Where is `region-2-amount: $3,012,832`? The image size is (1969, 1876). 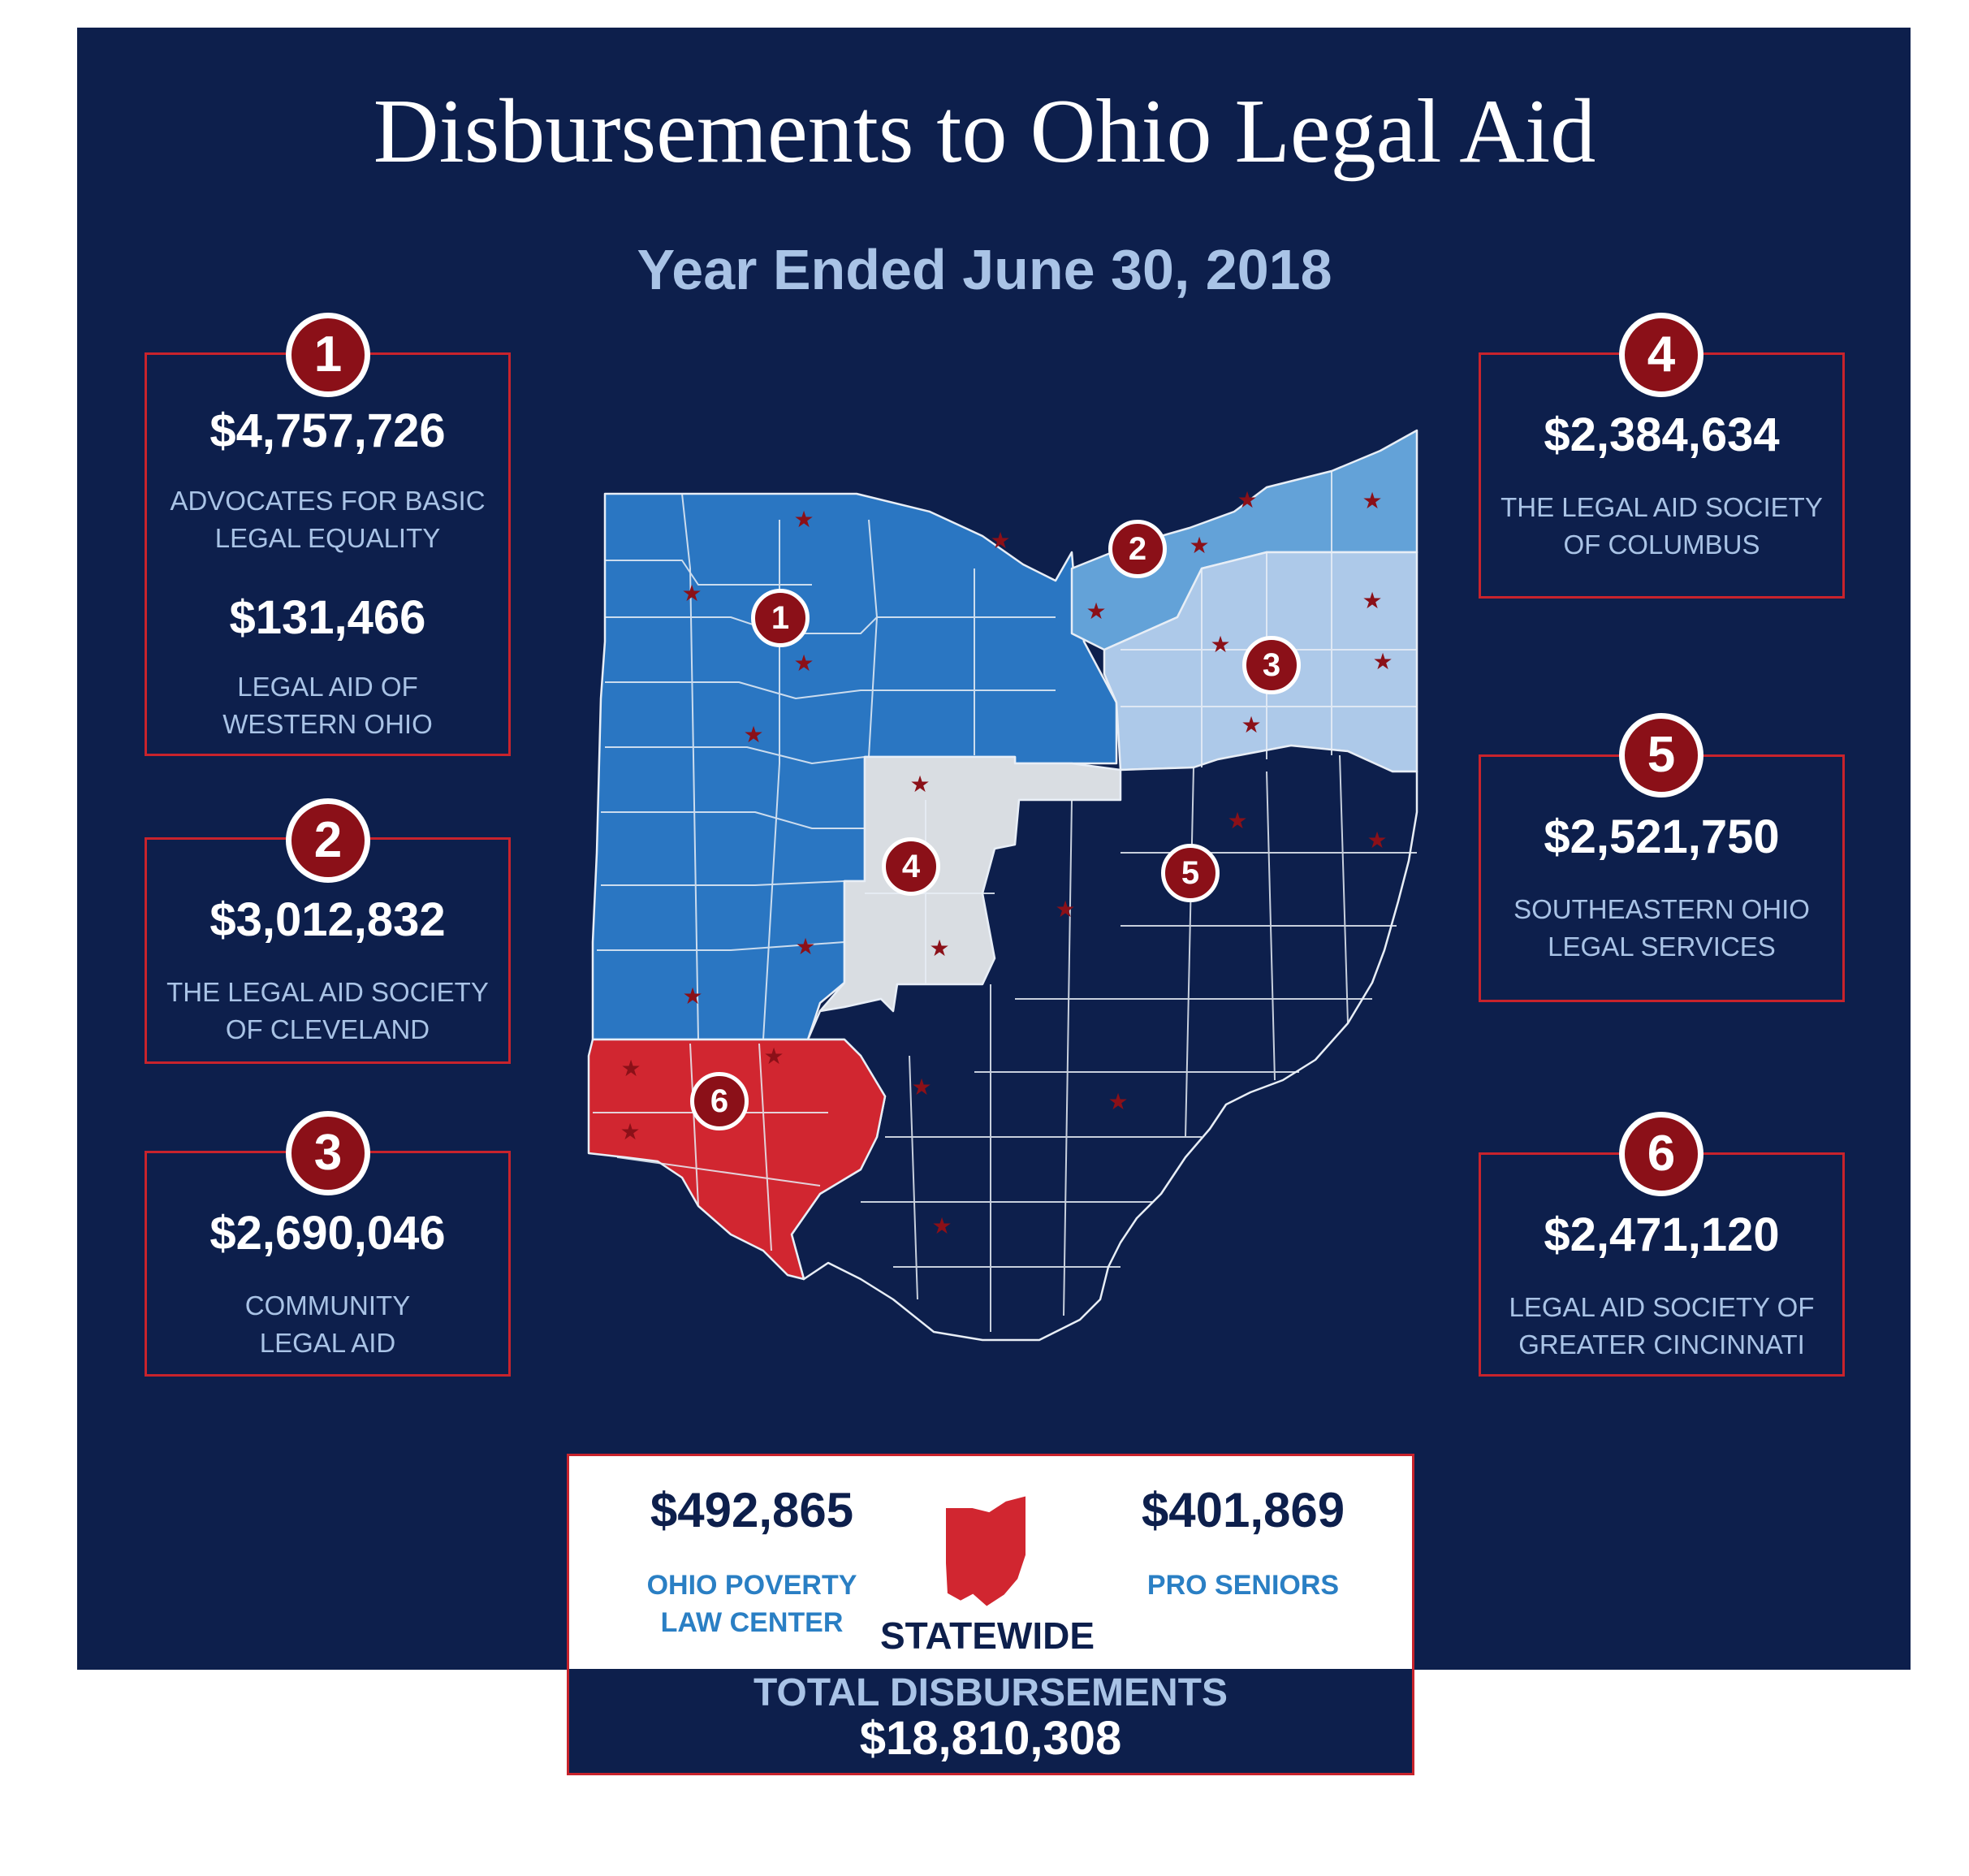 region-2-amount: $3,012,832 is located at coordinates (328, 919).